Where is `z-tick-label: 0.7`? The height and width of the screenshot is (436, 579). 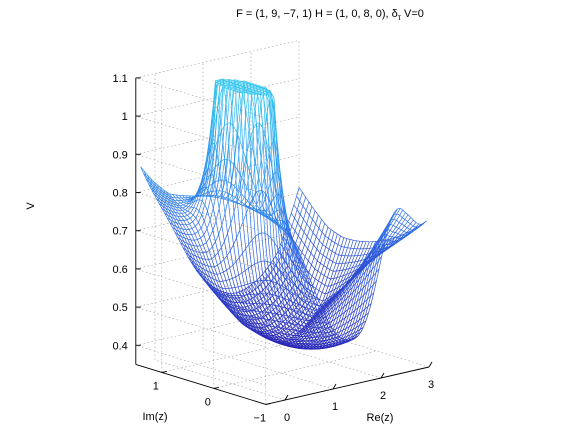
z-tick-label: 0.7 is located at coordinates (120, 232).